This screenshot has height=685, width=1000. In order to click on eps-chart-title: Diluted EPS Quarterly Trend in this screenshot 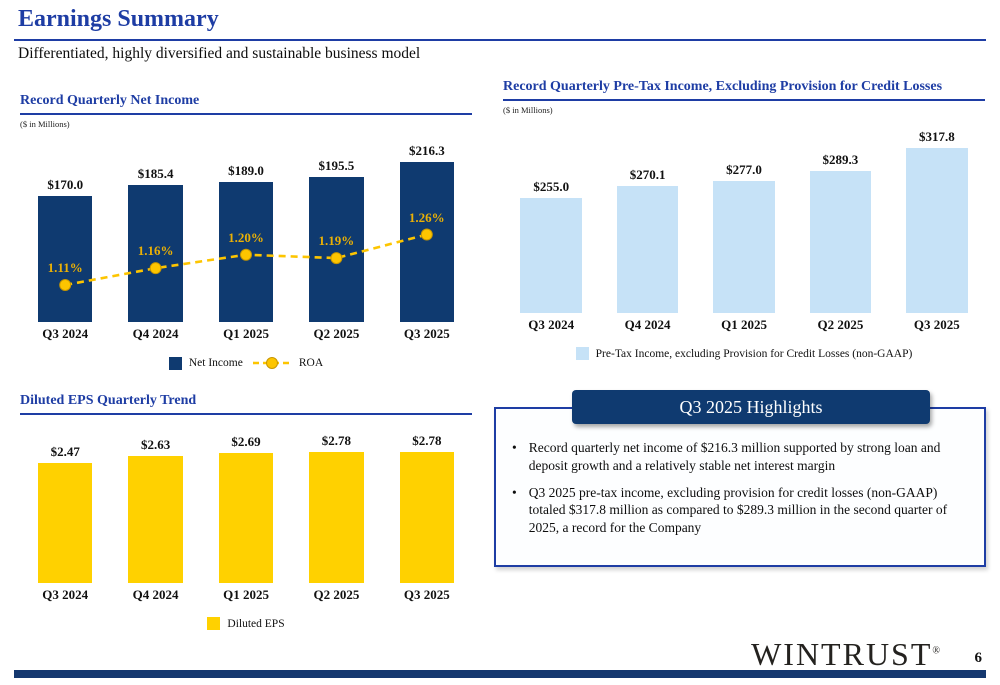, I will do `click(108, 400)`.